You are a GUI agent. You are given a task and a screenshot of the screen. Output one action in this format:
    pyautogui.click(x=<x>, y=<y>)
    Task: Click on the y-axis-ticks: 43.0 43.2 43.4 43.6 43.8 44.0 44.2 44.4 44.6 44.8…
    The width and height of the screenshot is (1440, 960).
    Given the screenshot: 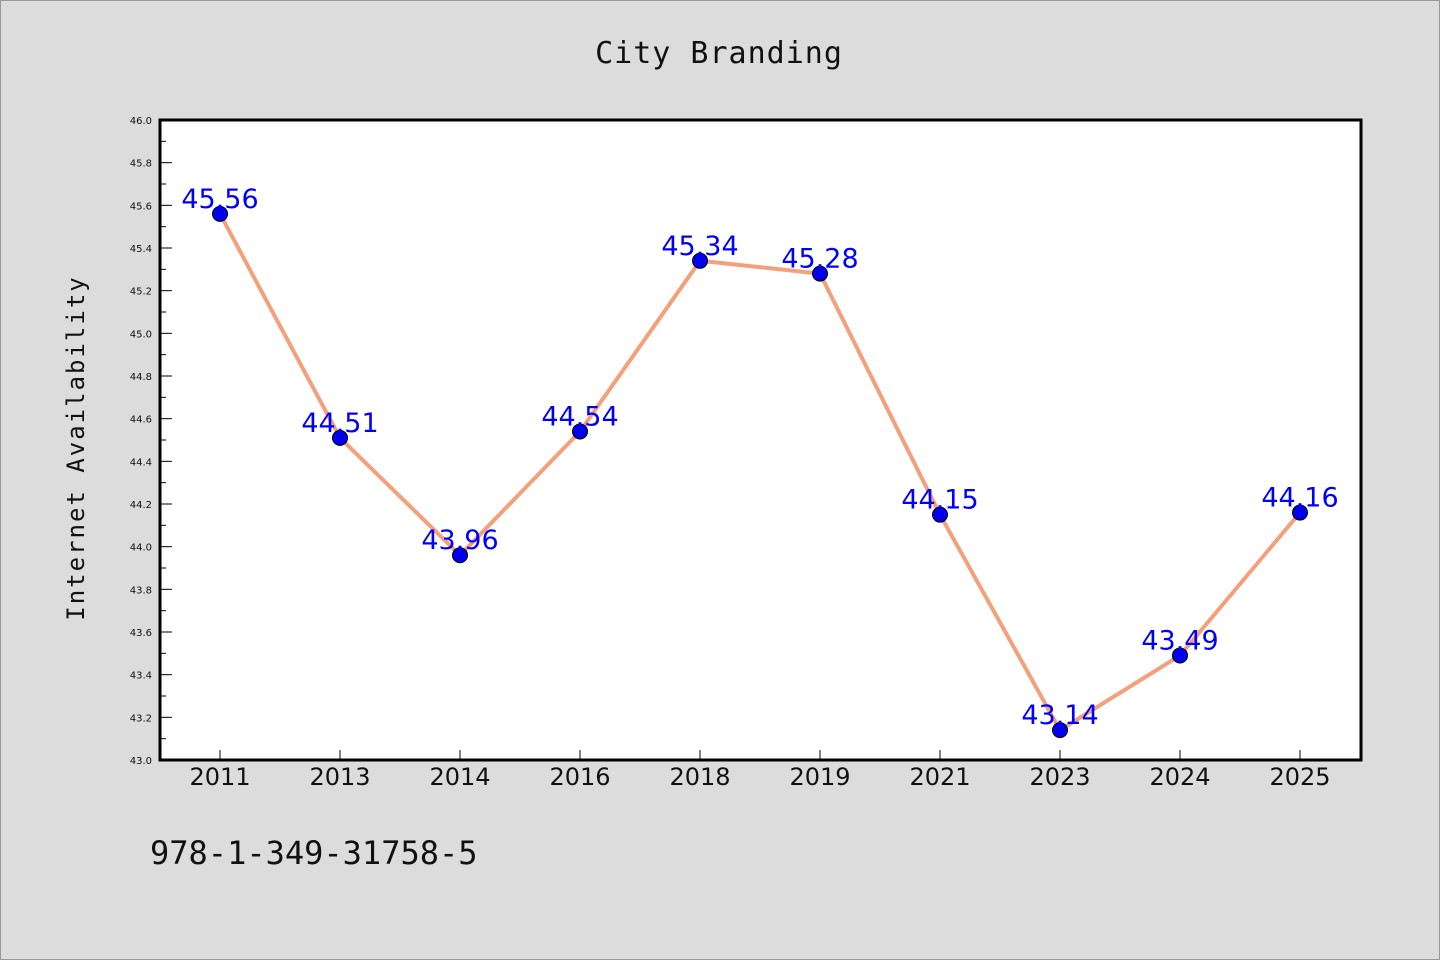 What is the action you would take?
    pyautogui.click(x=151, y=441)
    